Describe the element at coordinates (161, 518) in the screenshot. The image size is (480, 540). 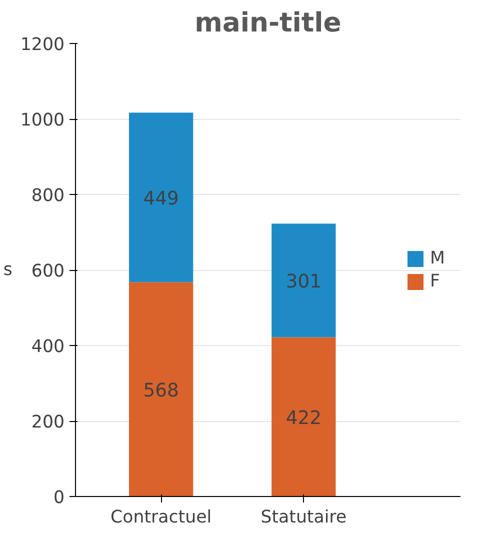
I see `x-tick-label: Contractuel` at that location.